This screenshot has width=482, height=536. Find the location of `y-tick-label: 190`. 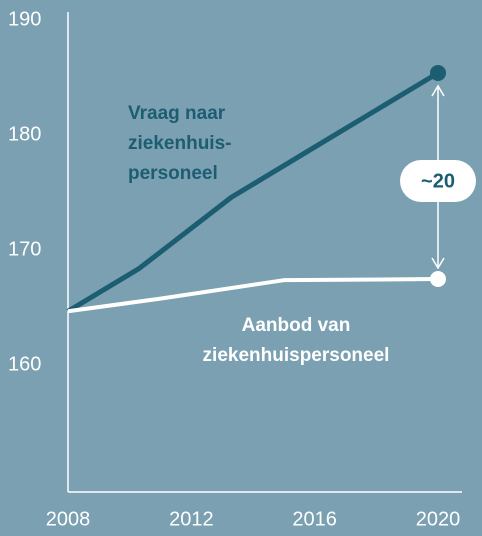

y-tick-label: 190 is located at coordinates (24, 19).